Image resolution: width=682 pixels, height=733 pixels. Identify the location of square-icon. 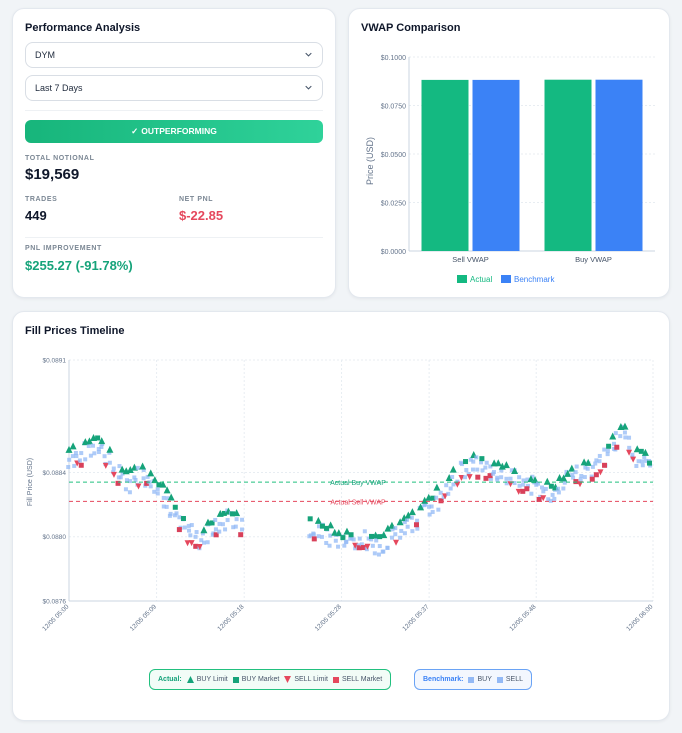
(335, 679).